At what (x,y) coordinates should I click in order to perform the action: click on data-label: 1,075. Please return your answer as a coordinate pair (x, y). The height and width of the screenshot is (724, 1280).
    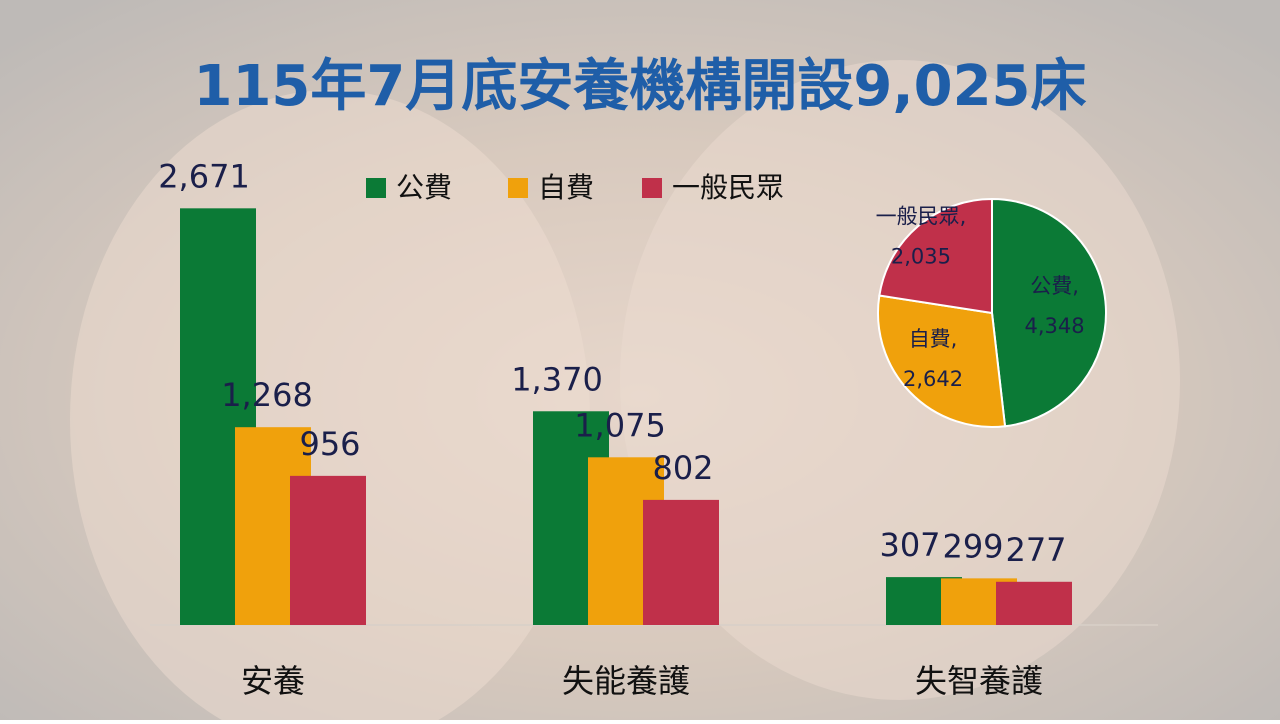
    Looking at the image, I should click on (620, 425).